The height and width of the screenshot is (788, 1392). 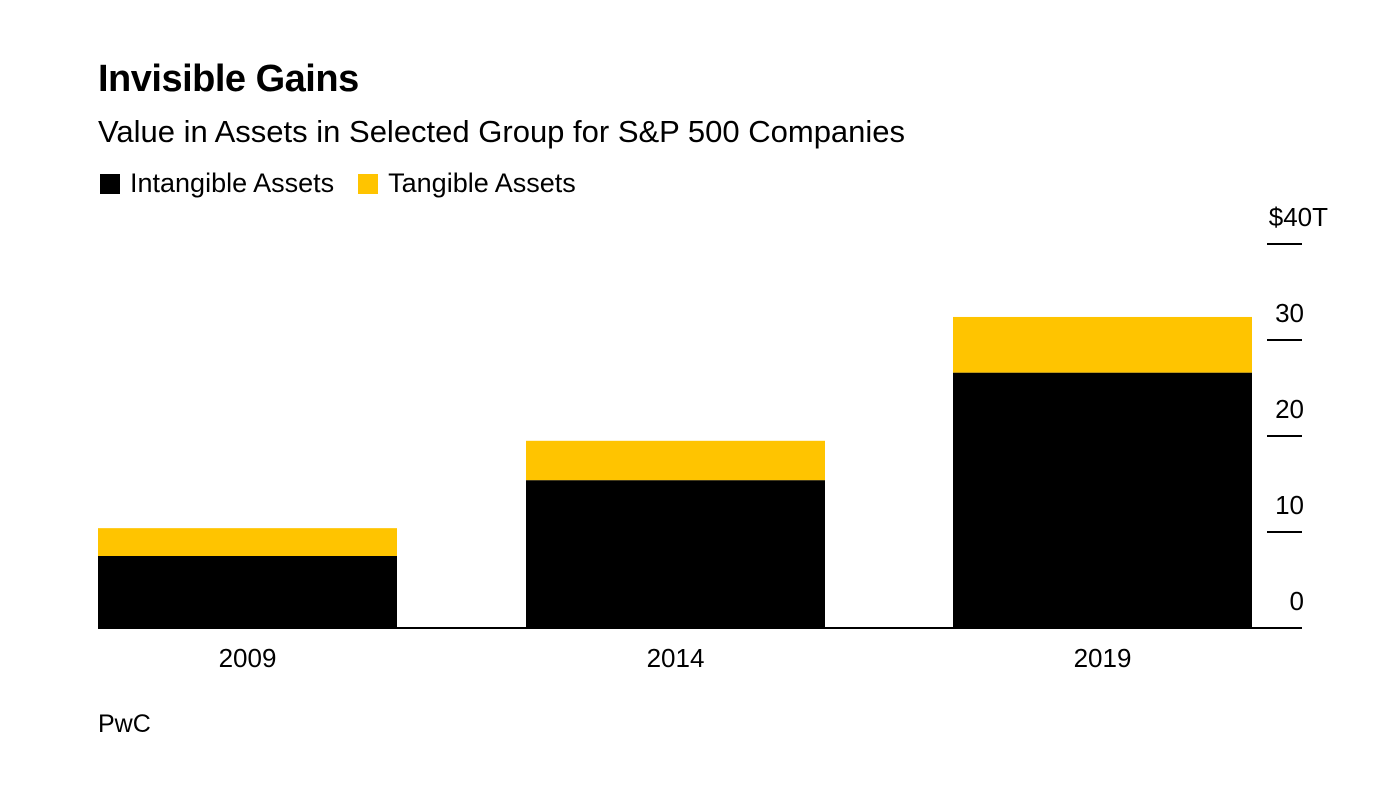 What do you see at coordinates (110, 183) in the screenshot?
I see `legend-swatch-intangible` at bounding box center [110, 183].